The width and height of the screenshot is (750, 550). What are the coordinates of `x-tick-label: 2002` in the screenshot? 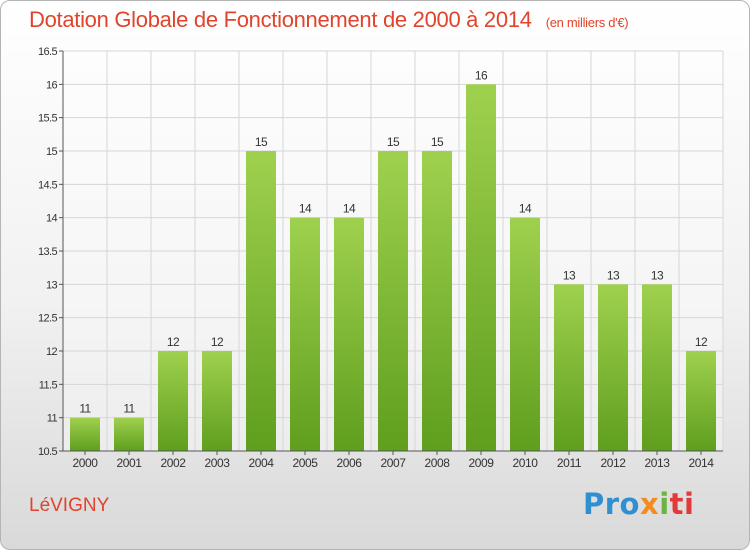 It's located at (173, 463).